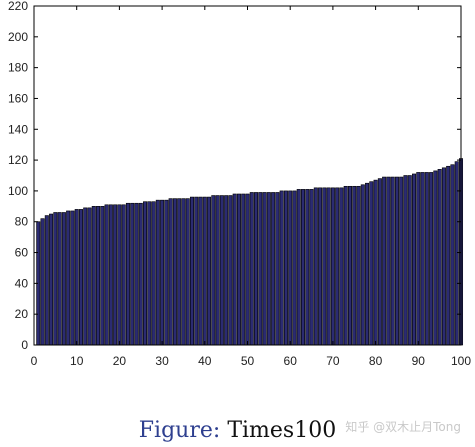 This screenshot has width=475, height=447. I want to click on y-tick-label: 0, so click(24, 345).